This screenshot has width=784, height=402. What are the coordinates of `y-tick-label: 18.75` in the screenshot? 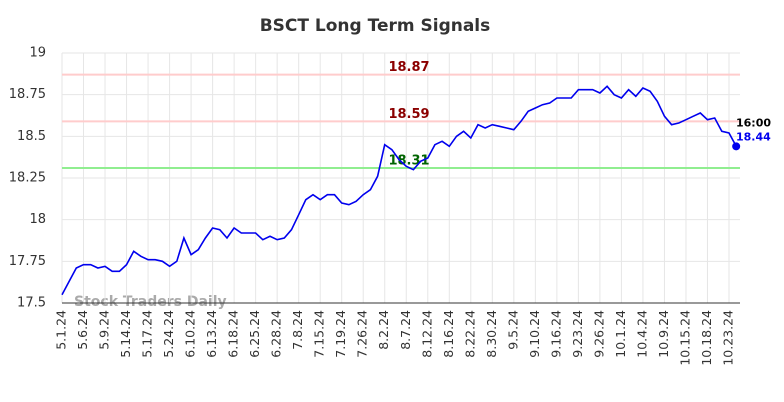 It's located at (27, 94).